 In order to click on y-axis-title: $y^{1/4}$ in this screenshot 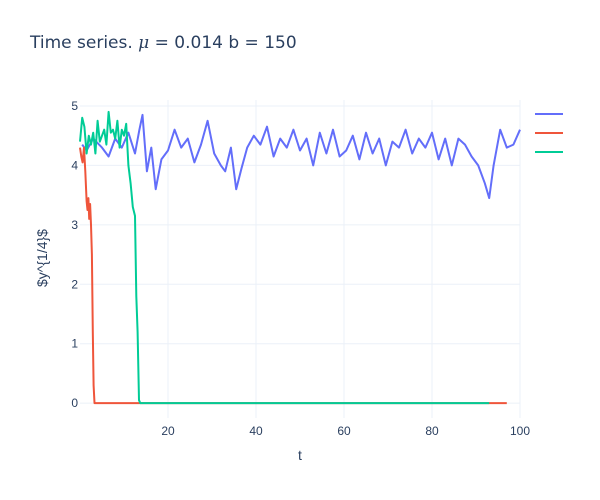, I will do `click(42, 258)`.